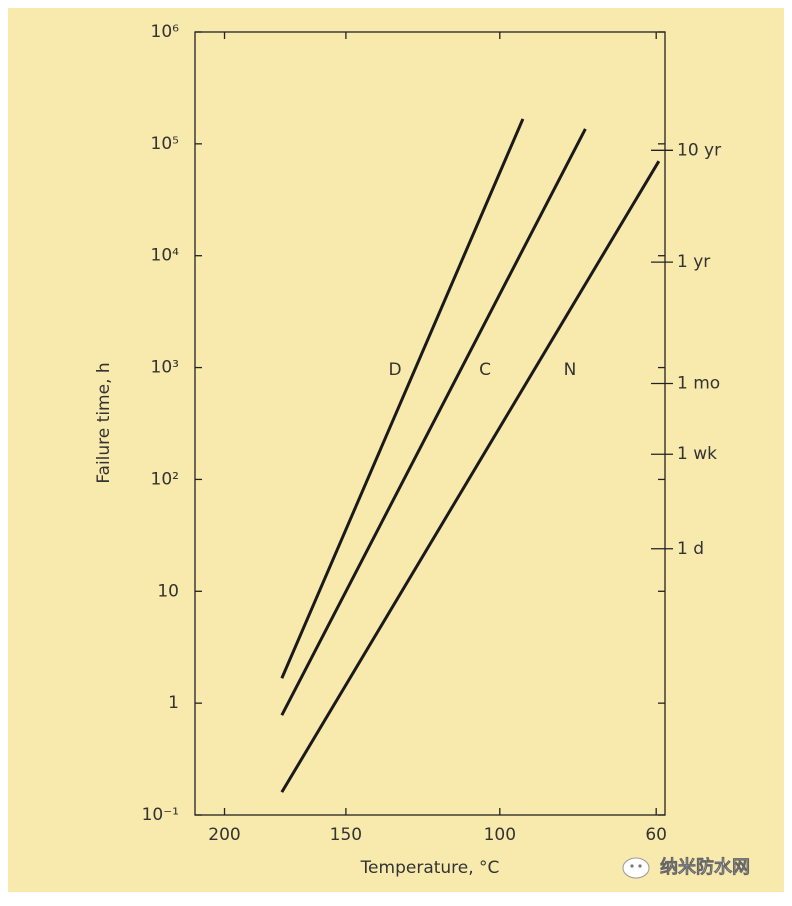  Describe the element at coordinates (699, 150) in the screenshot. I see `y2-tick-label: 10 yr` at that location.